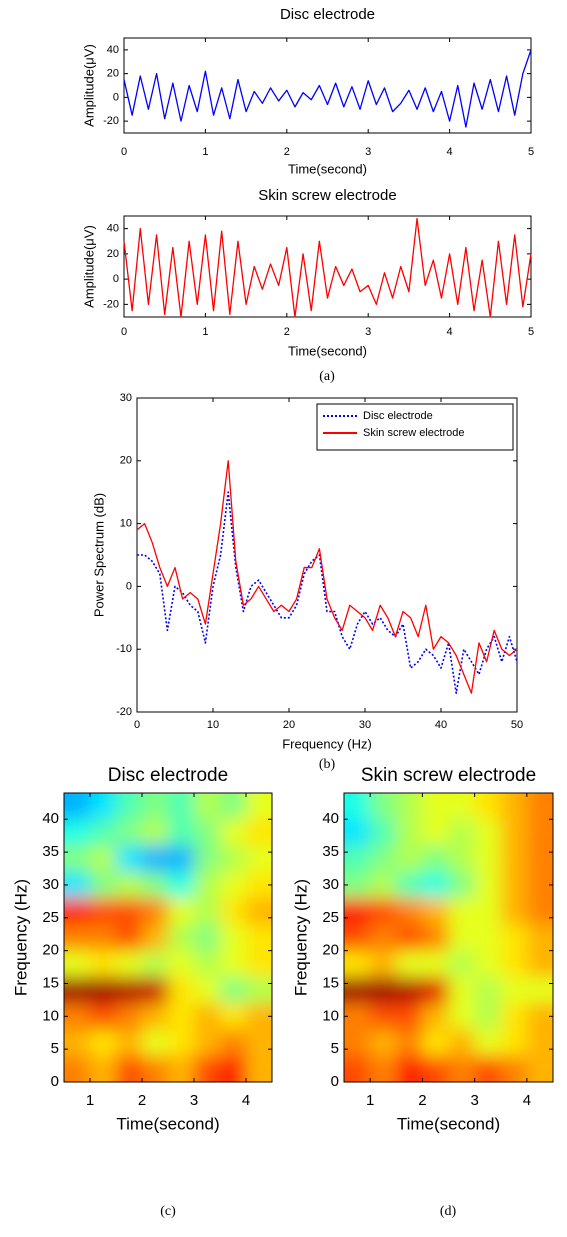  I want to click on series-line, so click(327, 88).